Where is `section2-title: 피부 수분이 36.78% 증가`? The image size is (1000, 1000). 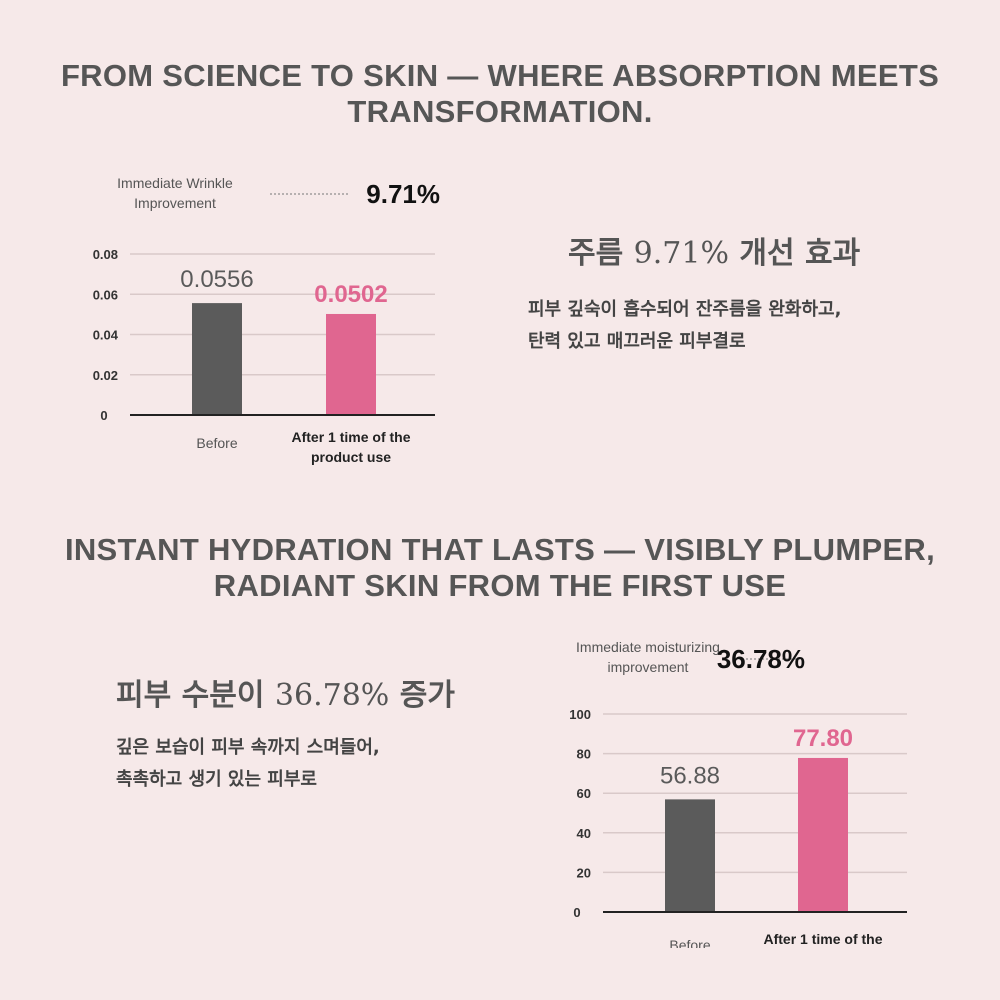 section2-title: 피부 수분이 36.78% 증가 is located at coordinates (285, 692).